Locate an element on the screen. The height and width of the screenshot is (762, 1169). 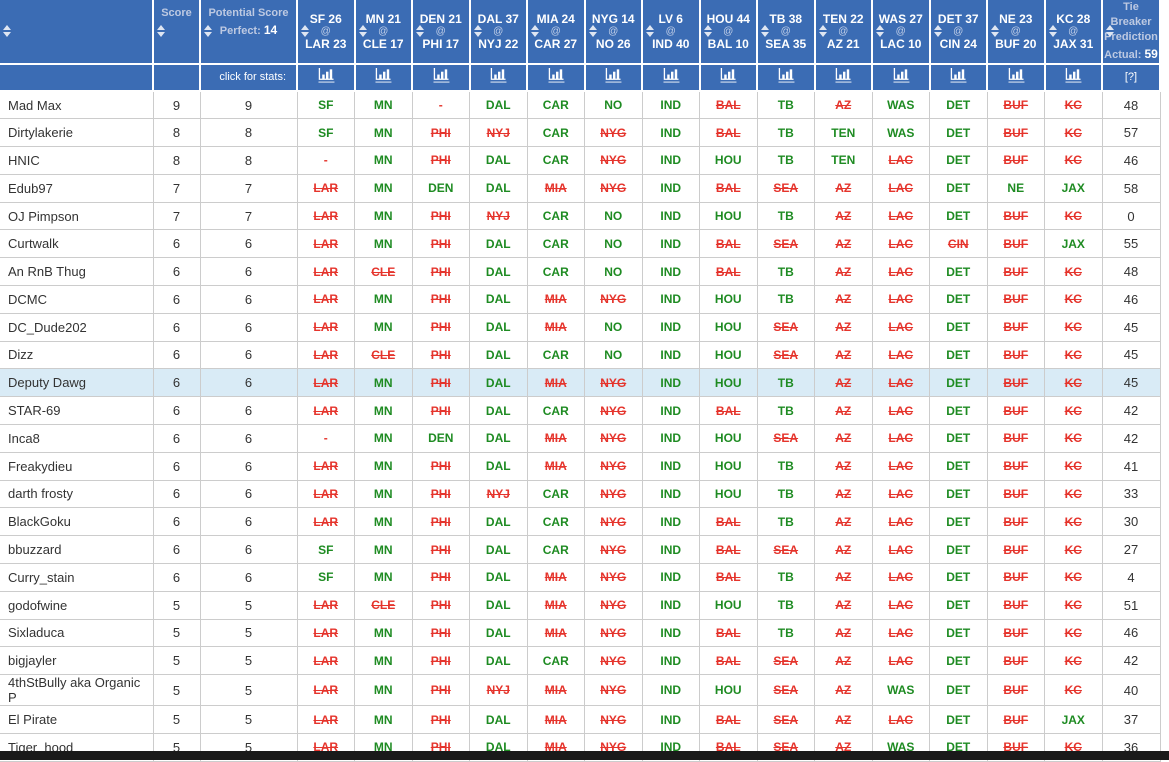
header-game-10: TEN 22 @ AZ 21 is located at coordinates (843, 32).